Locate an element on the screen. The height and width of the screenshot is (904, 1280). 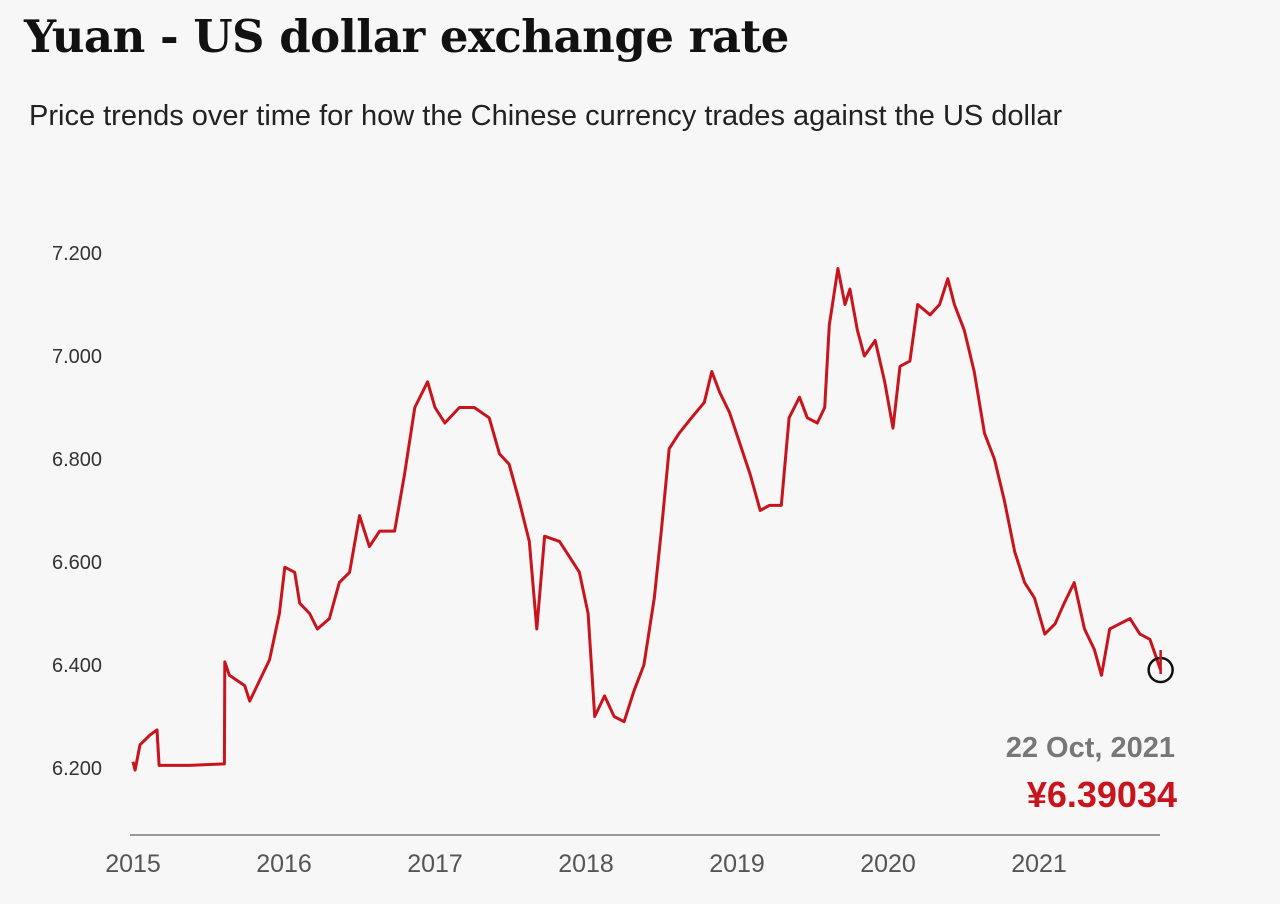
y-tick-label: 6.200 is located at coordinates (77, 769).